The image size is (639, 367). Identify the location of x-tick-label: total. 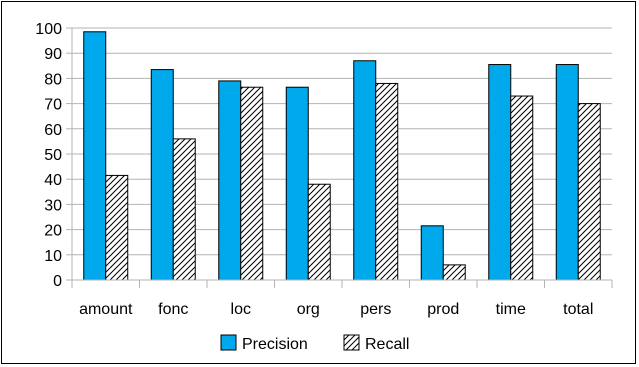
(578, 309).